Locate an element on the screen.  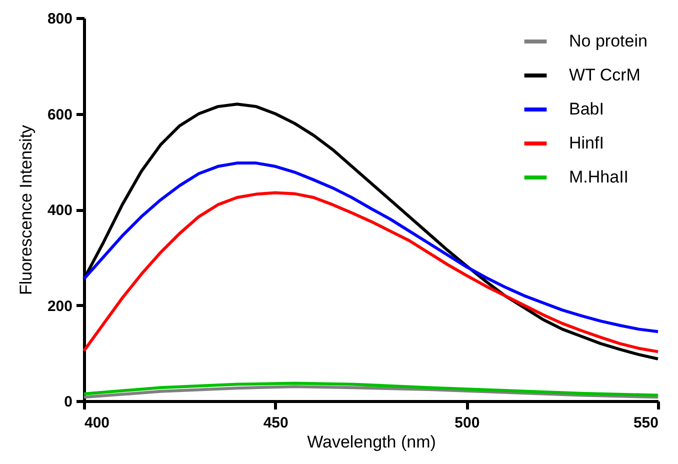
y-tick-label: 0 is located at coordinates (68, 402).